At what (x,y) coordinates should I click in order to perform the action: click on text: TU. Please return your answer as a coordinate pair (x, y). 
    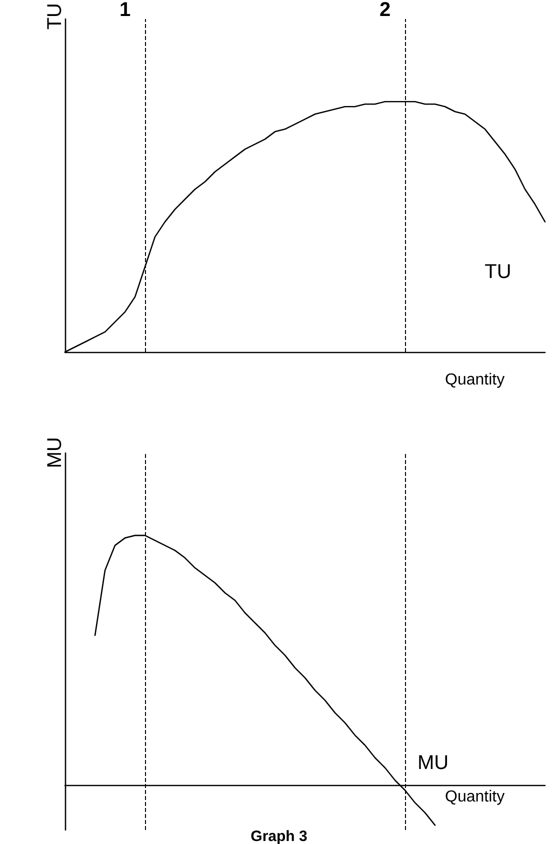
    Looking at the image, I should click on (498, 271).